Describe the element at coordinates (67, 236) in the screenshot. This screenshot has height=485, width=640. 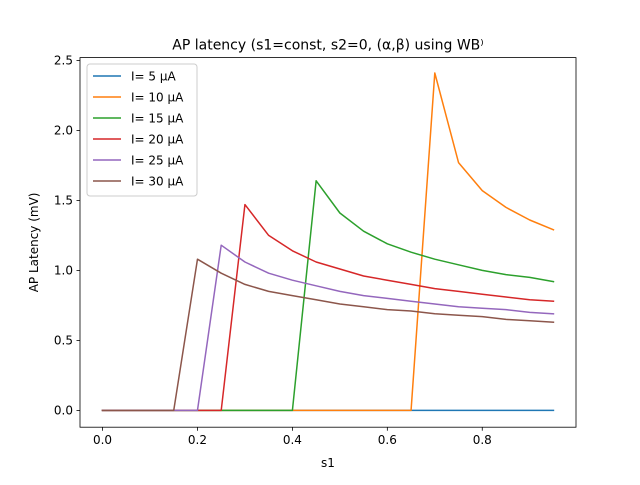
I see `y-axis: 0.0 0.5 1.0 1.5 2.0 2.5` at that location.